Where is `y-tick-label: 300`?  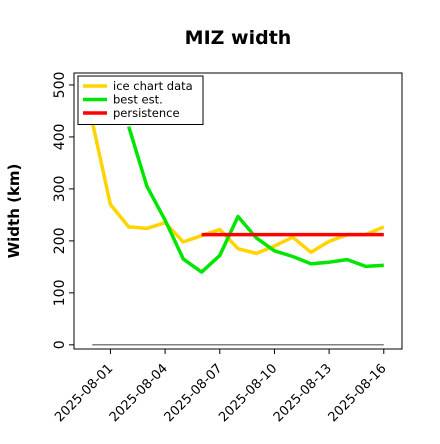 y-tick-label: 300 is located at coordinates (60, 189).